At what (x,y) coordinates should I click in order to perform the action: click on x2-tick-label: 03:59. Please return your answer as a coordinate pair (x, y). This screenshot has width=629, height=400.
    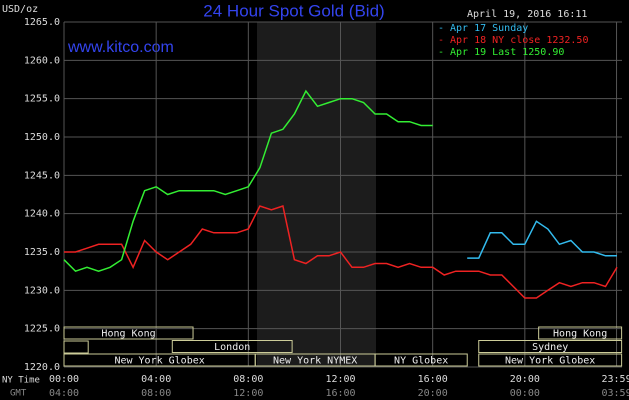
    Looking at the image, I should click on (615, 393).